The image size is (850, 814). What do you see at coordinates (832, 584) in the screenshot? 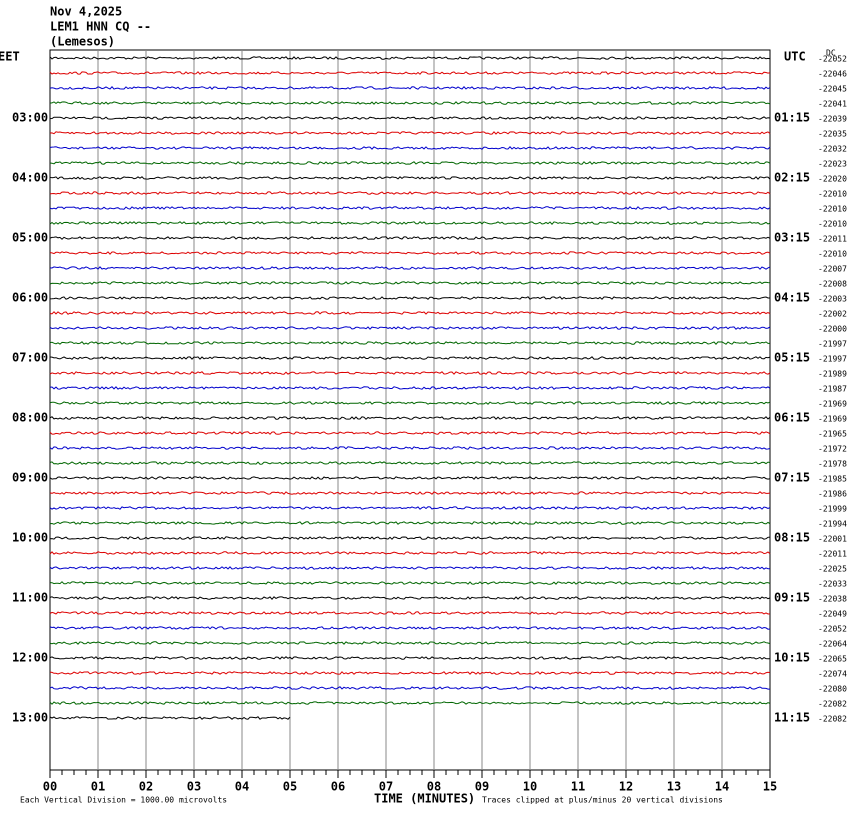
I see `row-value: -22033` at bounding box center [832, 584].